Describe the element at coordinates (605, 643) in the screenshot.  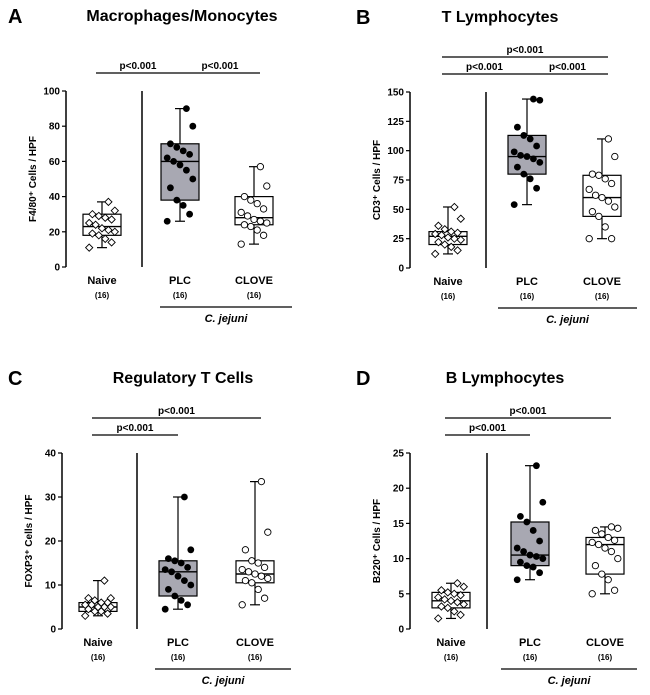
I see `category-label: CLOVE` at that location.